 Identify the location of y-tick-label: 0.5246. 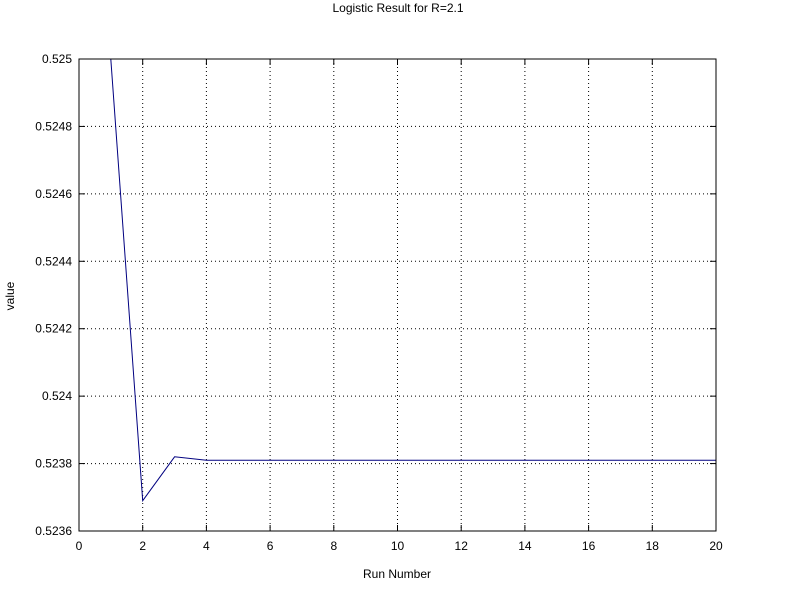
(53, 194).